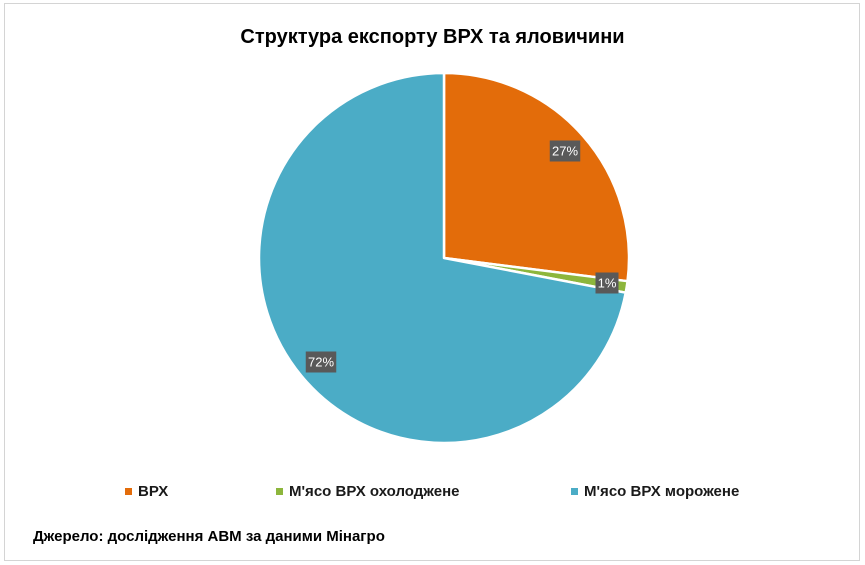 This screenshot has width=865, height=565. I want to click on data-label-chilled-beef-box, so click(607, 283).